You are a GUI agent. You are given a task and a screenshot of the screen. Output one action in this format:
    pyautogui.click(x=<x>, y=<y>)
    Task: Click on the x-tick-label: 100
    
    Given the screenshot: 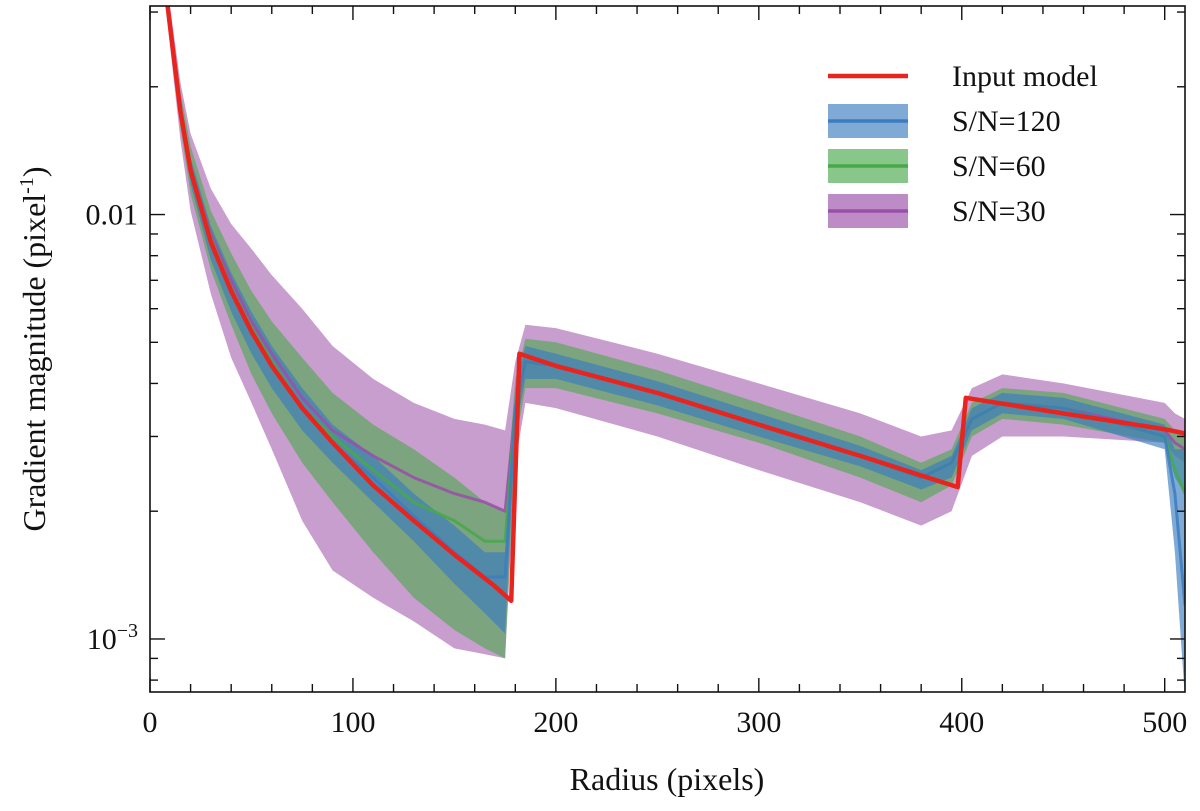 What is the action you would take?
    pyautogui.click(x=352, y=722)
    